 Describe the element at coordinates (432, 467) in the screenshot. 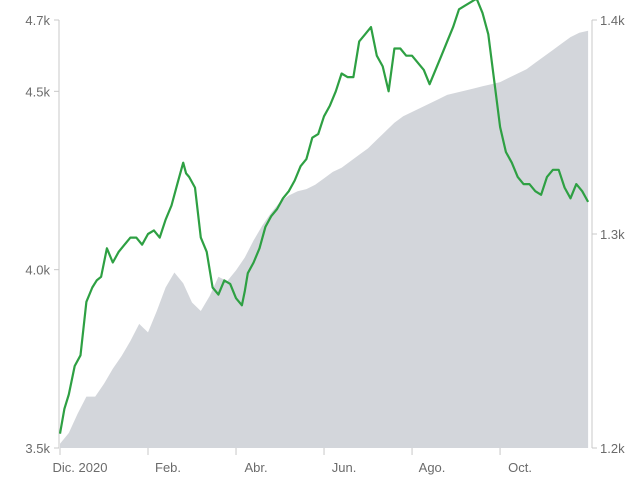

I see `x-tick-label: Ago.` at that location.